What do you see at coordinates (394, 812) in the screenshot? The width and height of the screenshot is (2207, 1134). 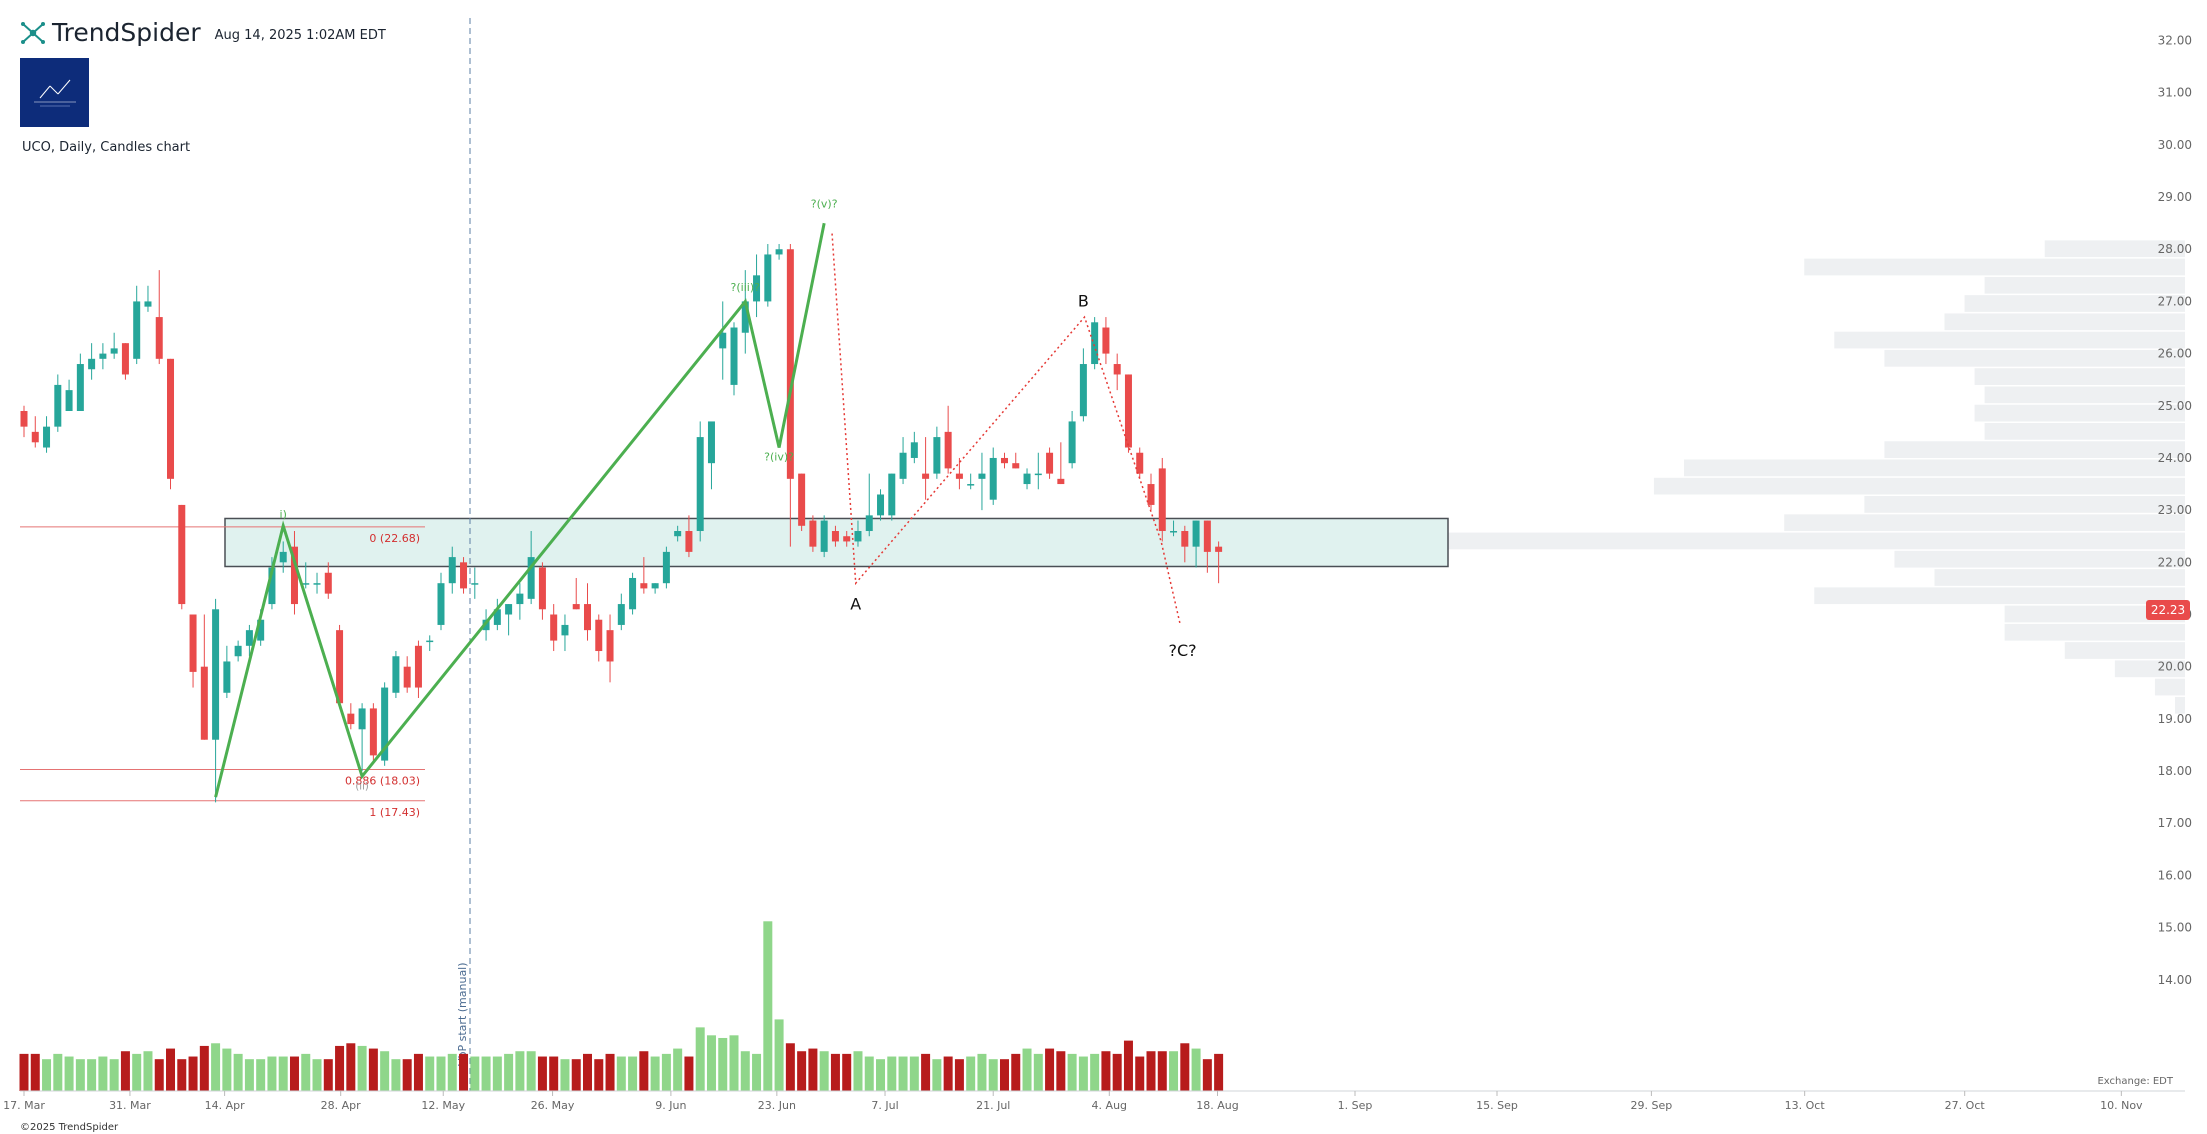 I see `fib-level-label: 1 (17.43)` at bounding box center [394, 812].